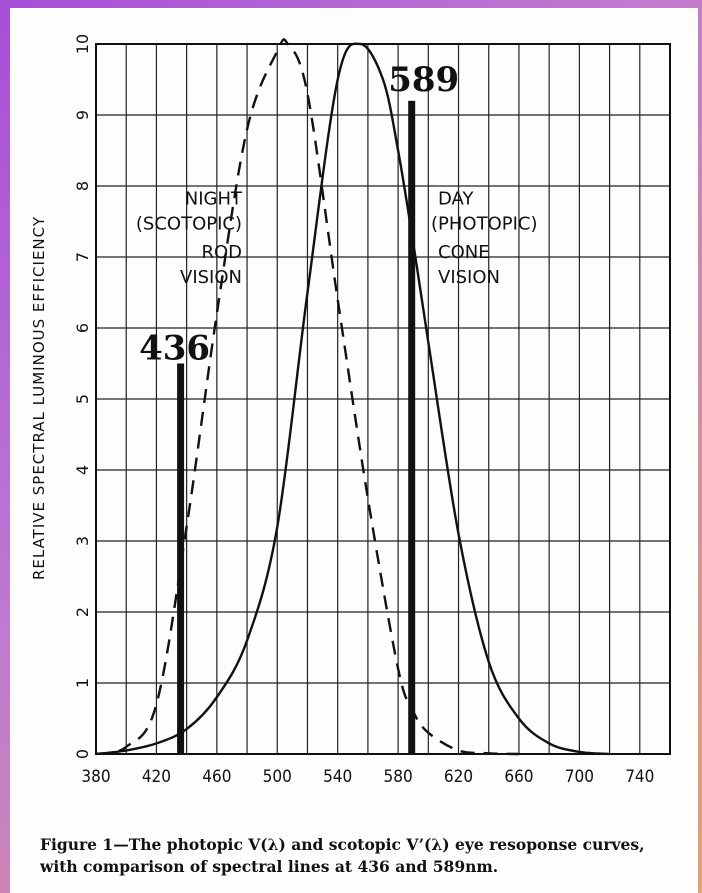 Image resolution: width=702 pixels, height=893 pixels. I want to click on x-tick-label: 580, so click(398, 777).